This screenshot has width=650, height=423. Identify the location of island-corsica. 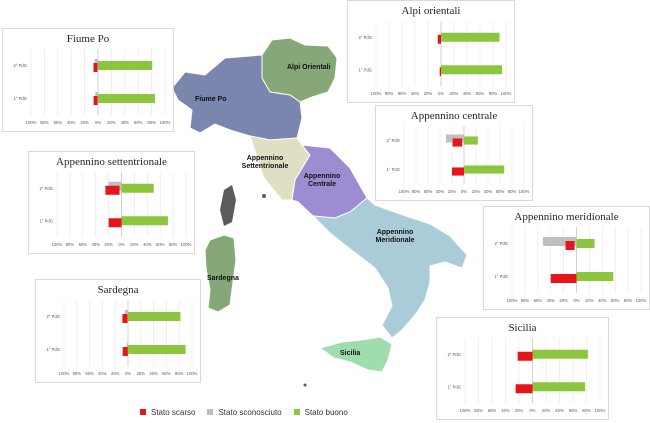
(228, 205).